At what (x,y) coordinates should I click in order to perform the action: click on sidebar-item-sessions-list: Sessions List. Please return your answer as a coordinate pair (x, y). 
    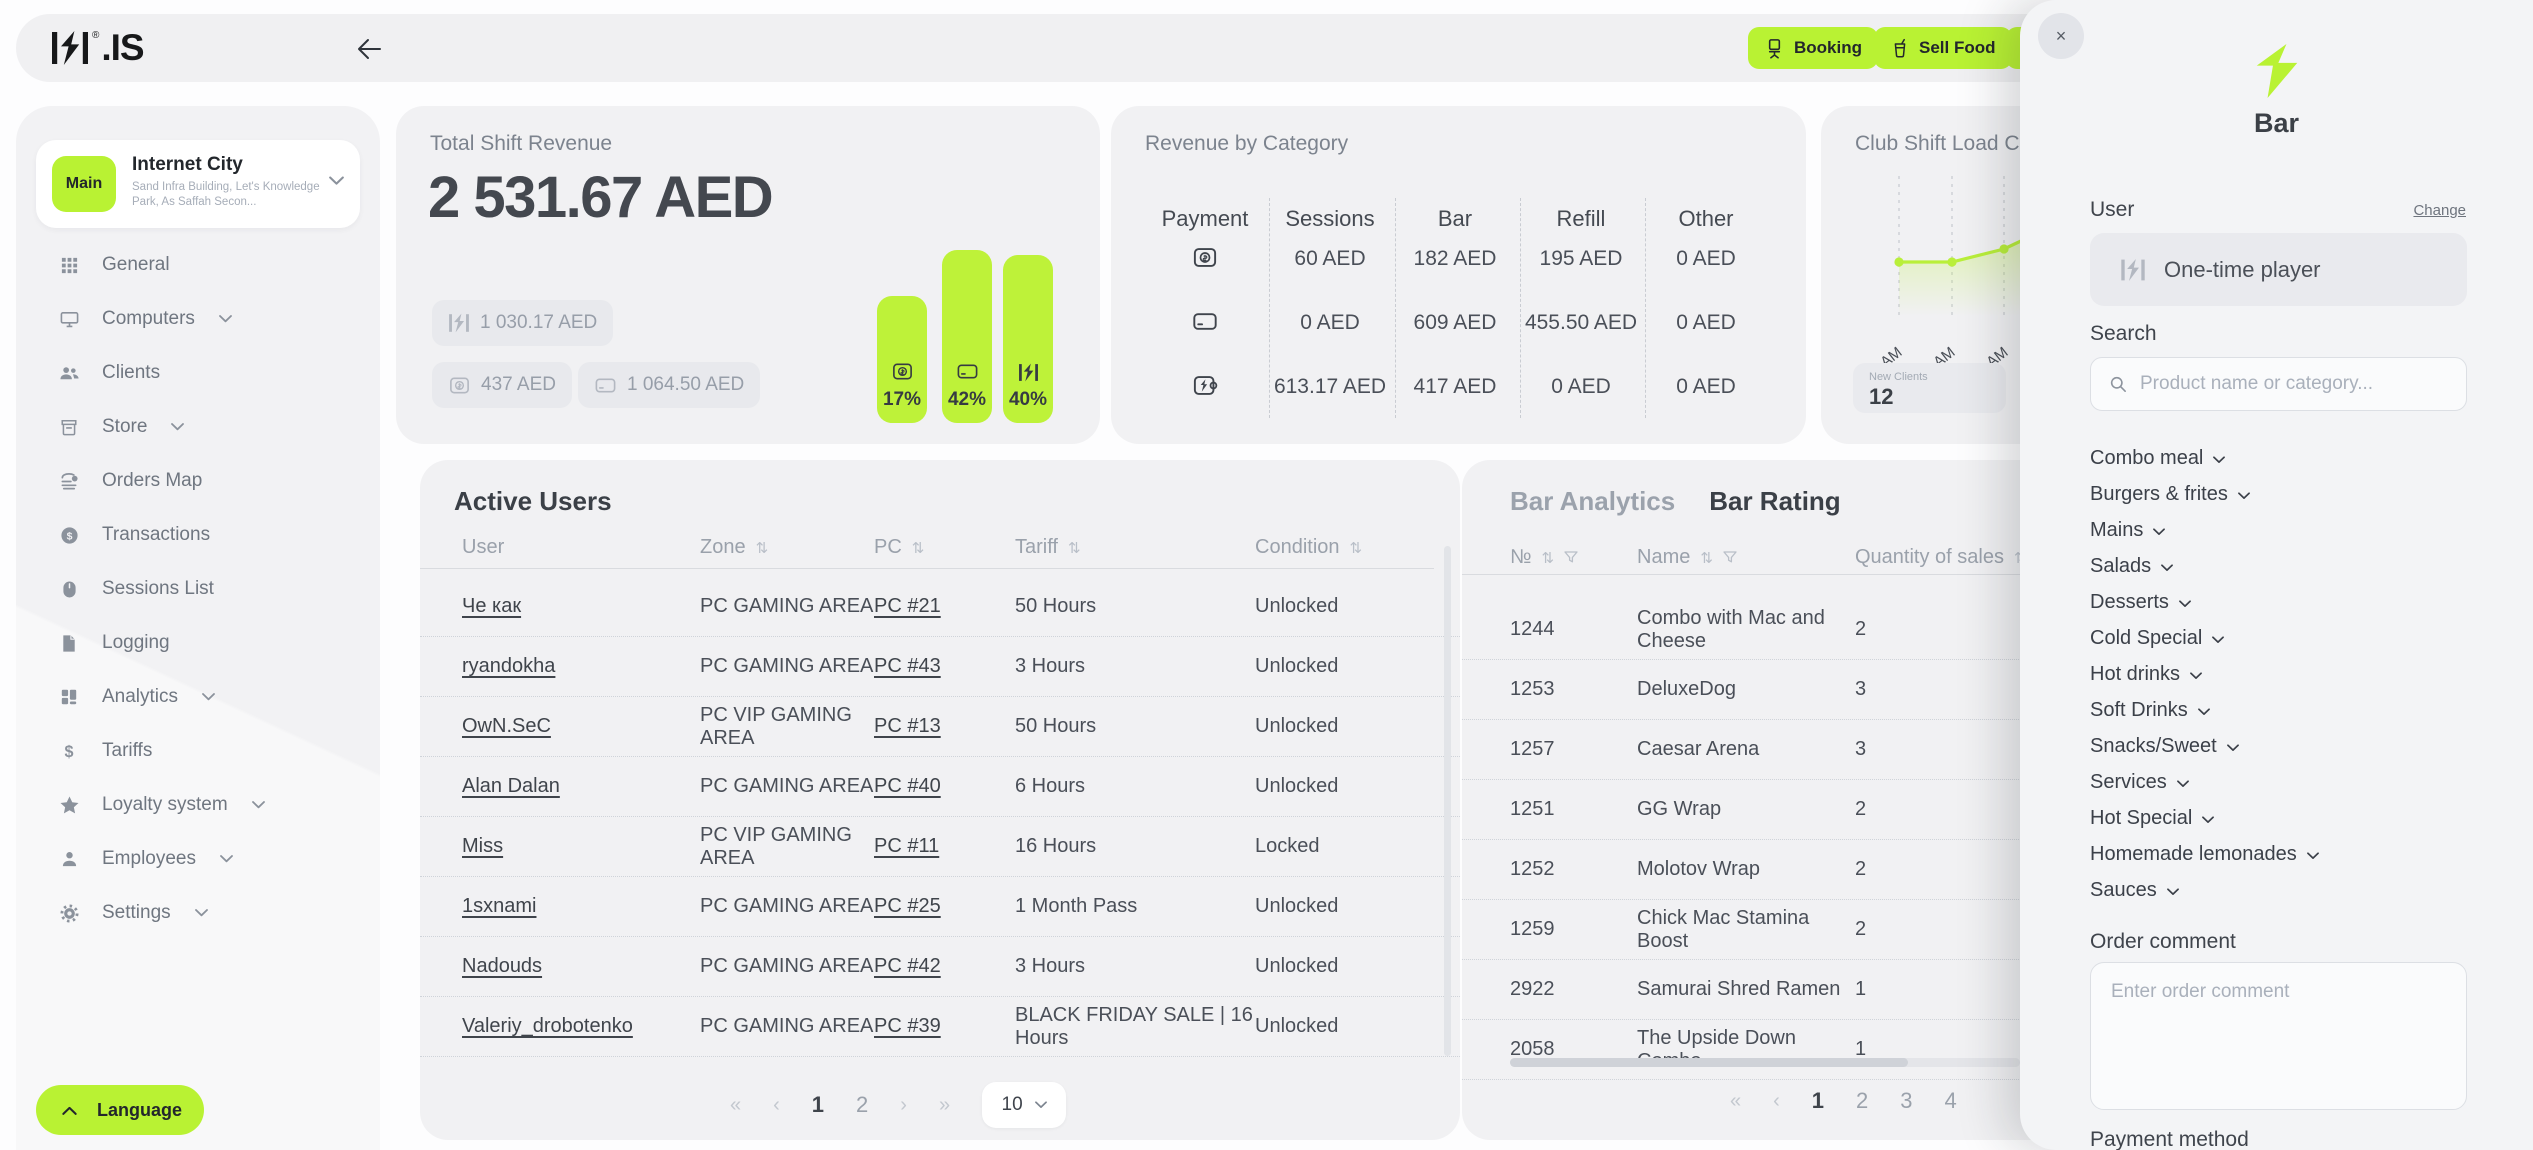
    Looking at the image, I should click on (198, 589).